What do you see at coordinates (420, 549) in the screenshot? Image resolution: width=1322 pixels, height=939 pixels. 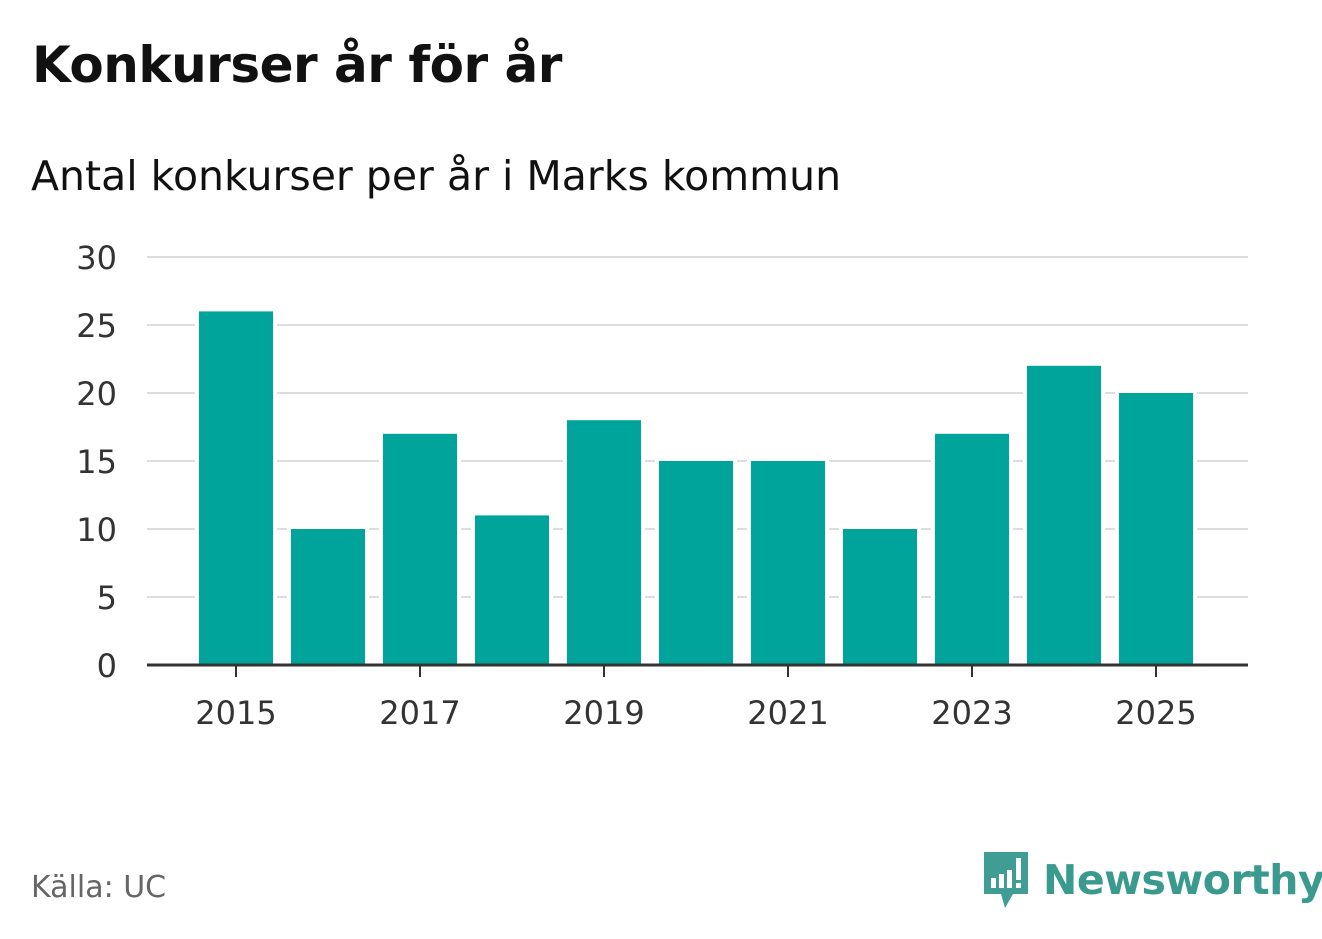 I see `bar-2017` at bounding box center [420, 549].